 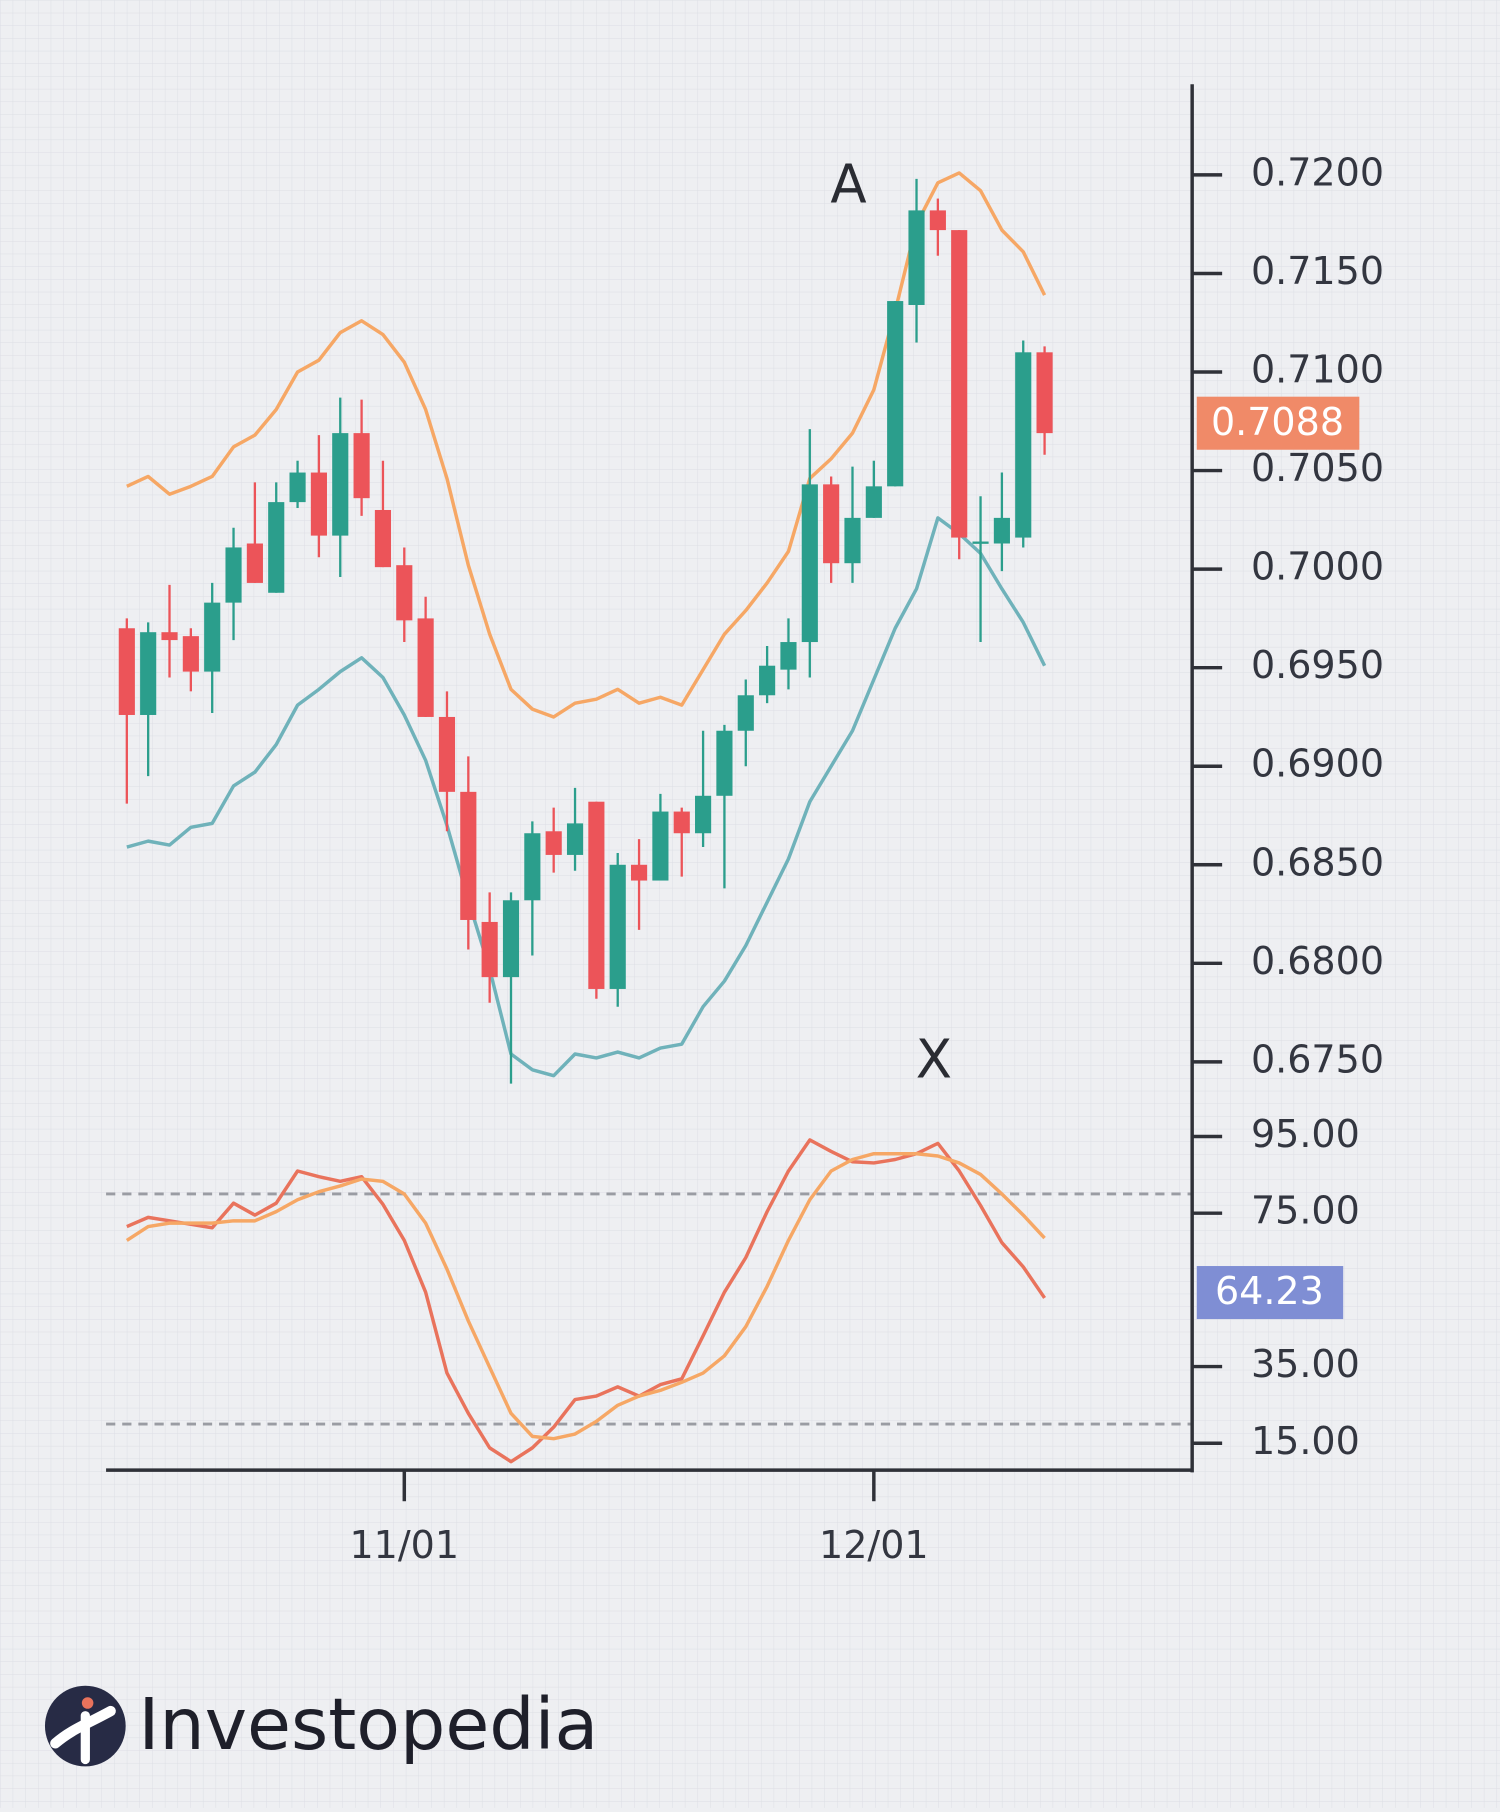 I want to click on y-tick-label: 0.7050, so click(x=1317, y=468).